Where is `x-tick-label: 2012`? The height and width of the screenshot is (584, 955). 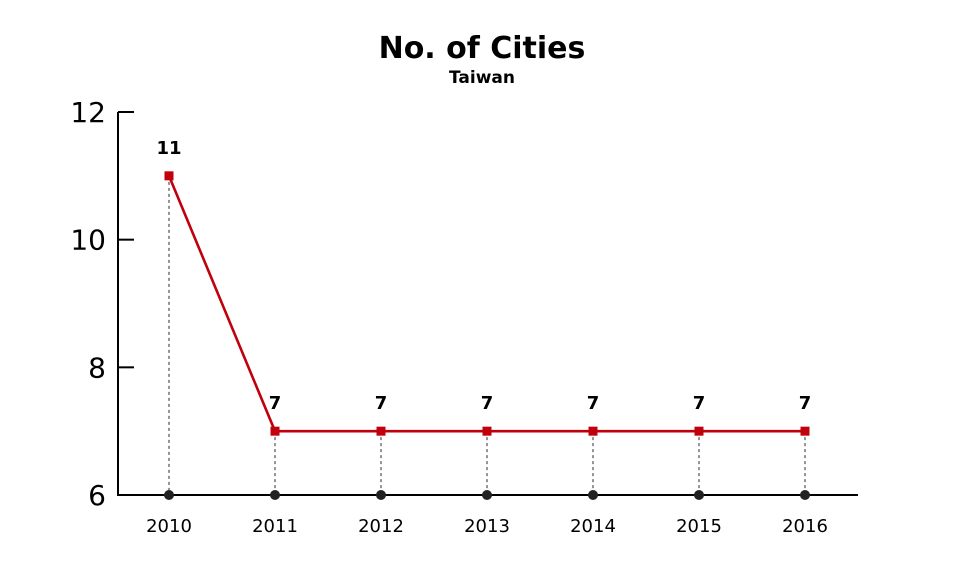 x-tick-label: 2012 is located at coordinates (381, 526).